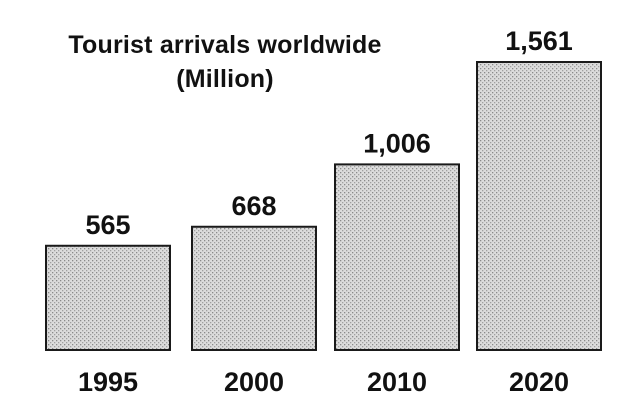 This screenshot has height=403, width=624. I want to click on category-label-2020: 2020, so click(539, 382).